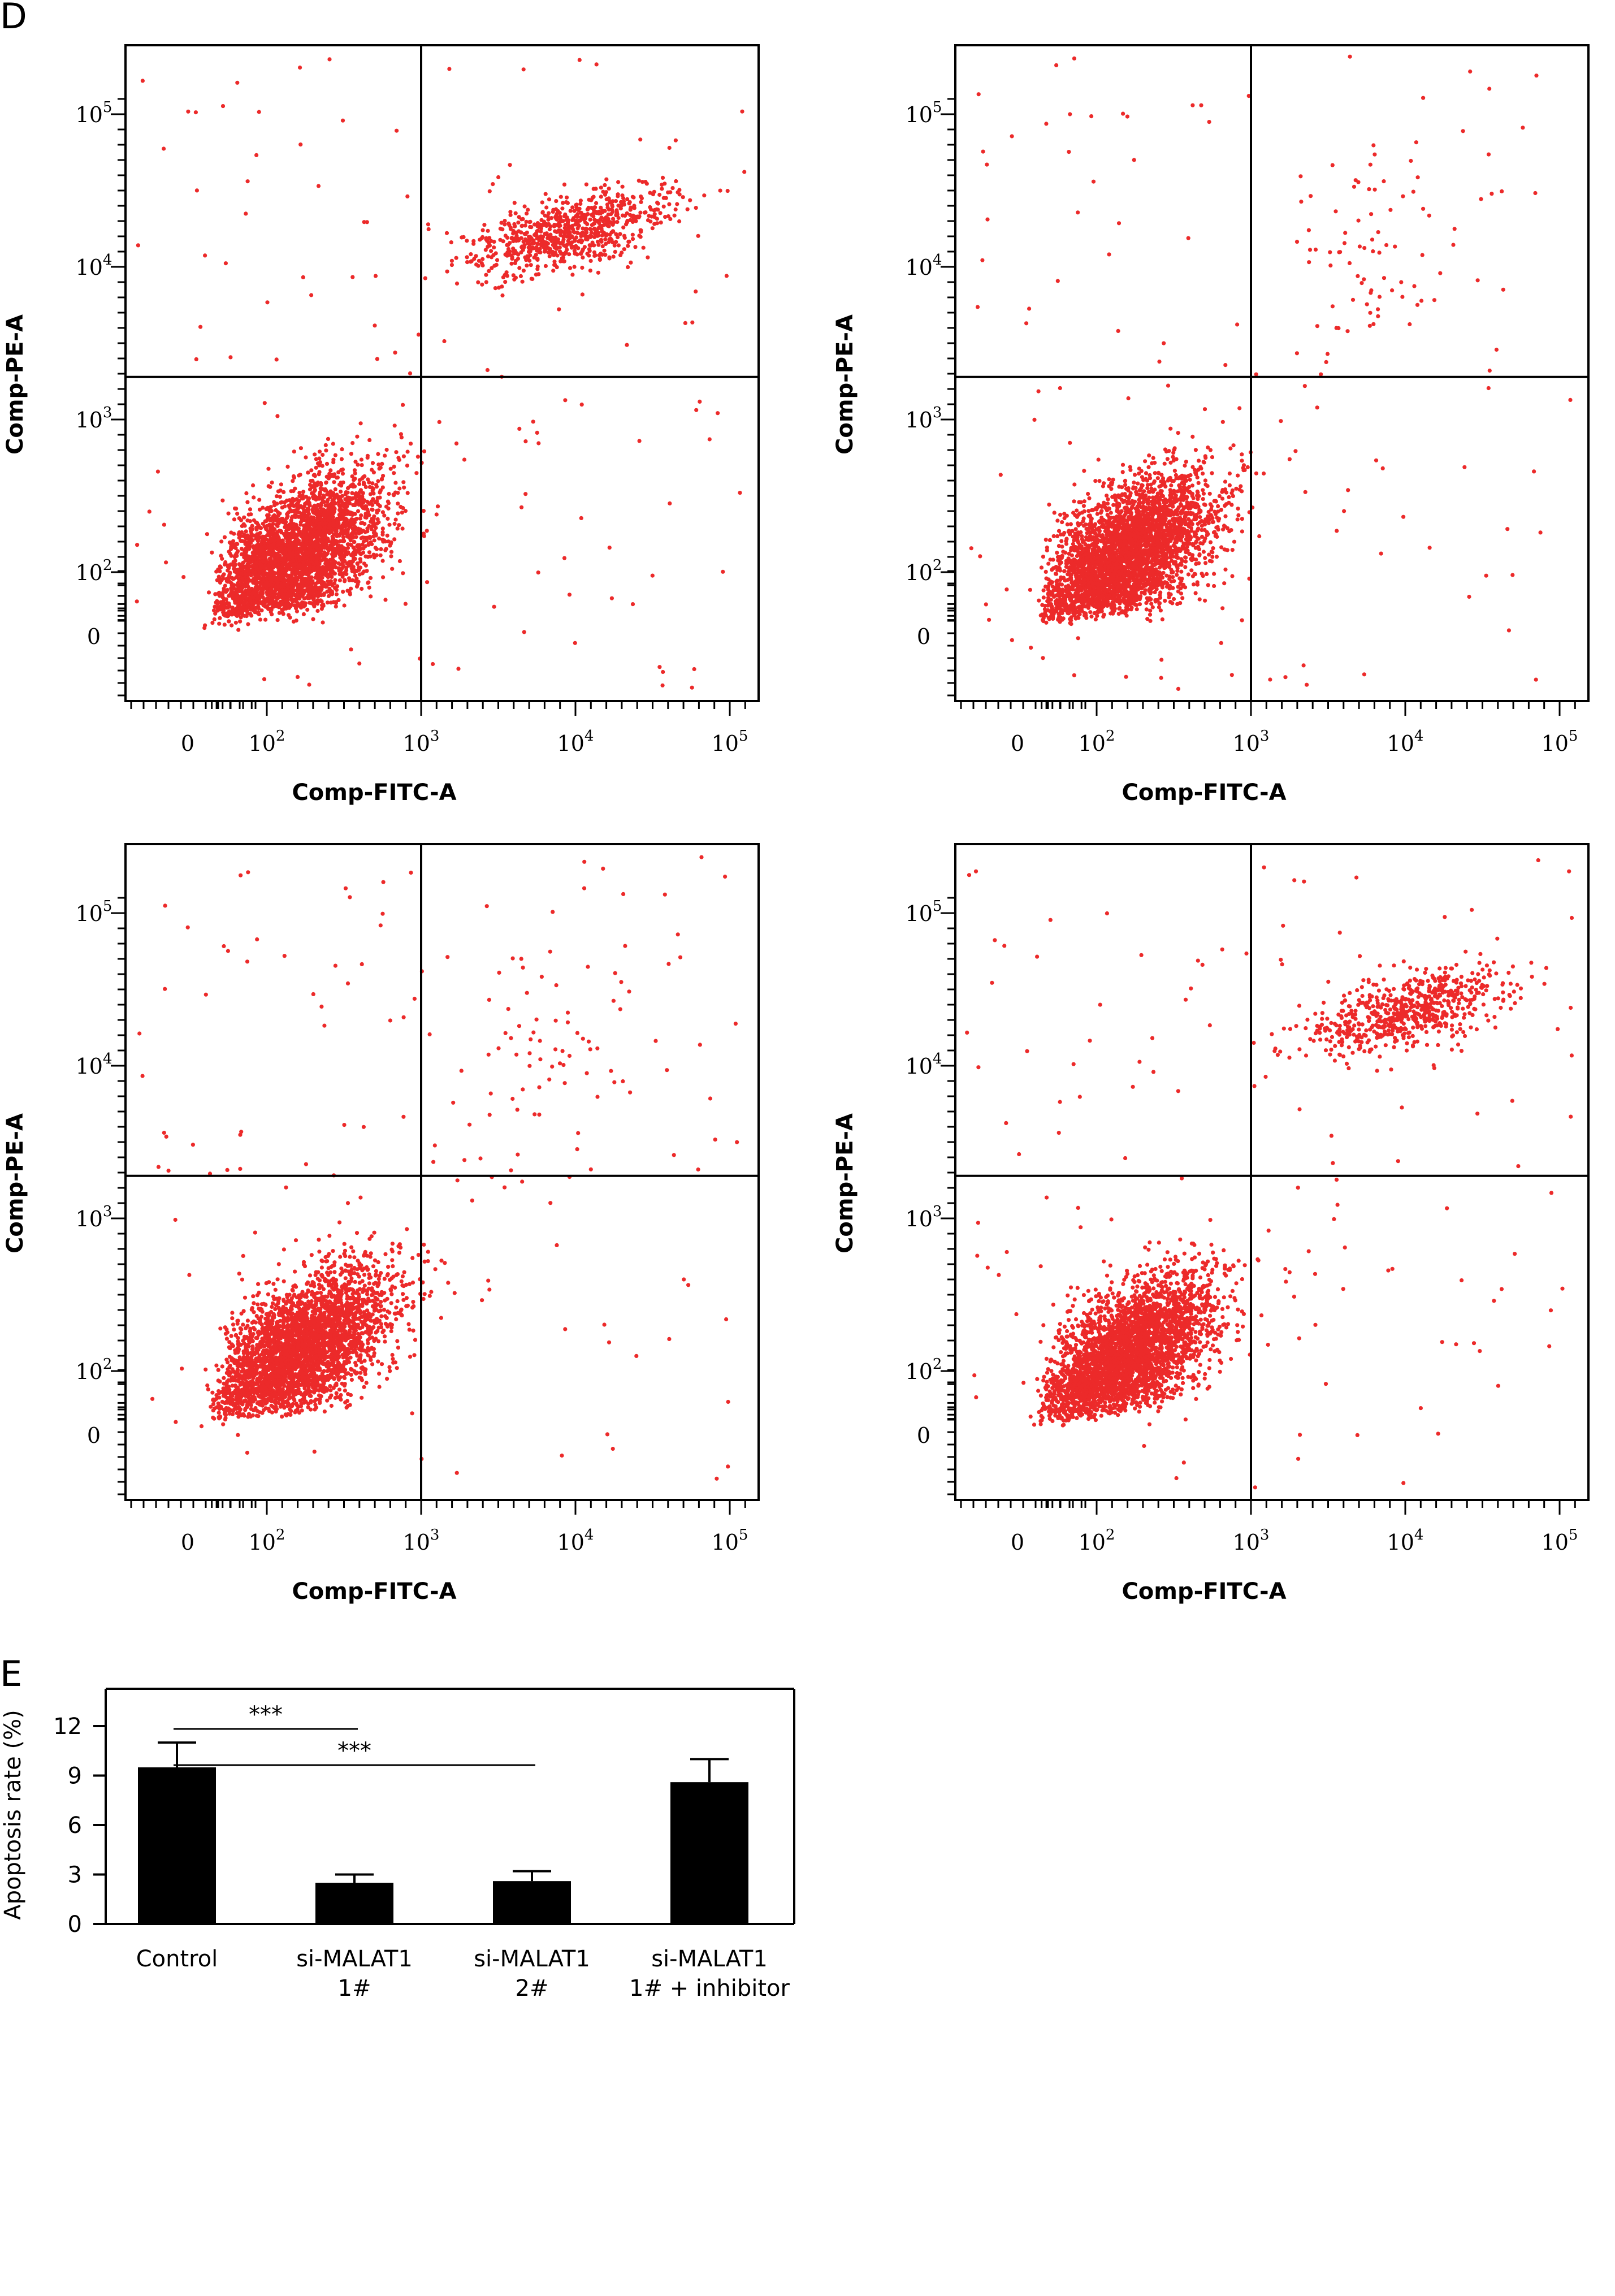  Describe the element at coordinates (90, 267) in the screenshot. I see `tick-base: 10` at that location.